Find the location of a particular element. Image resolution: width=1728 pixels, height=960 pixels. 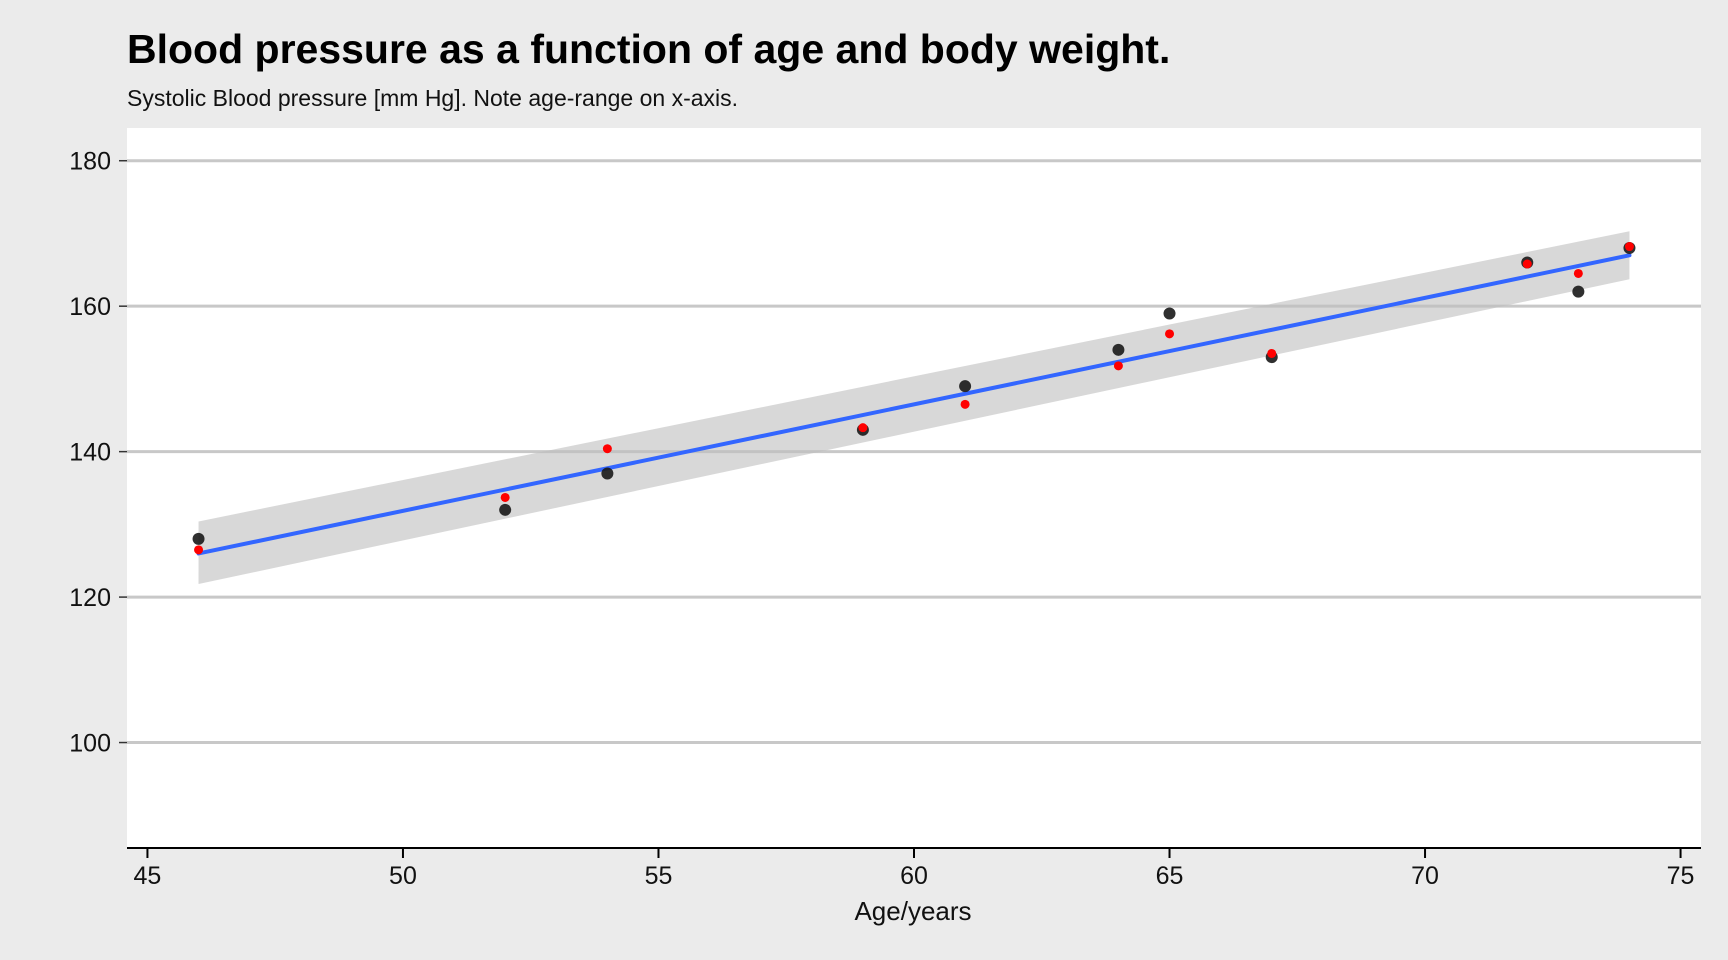

y-tick-label: 180 is located at coordinates (90, 162).